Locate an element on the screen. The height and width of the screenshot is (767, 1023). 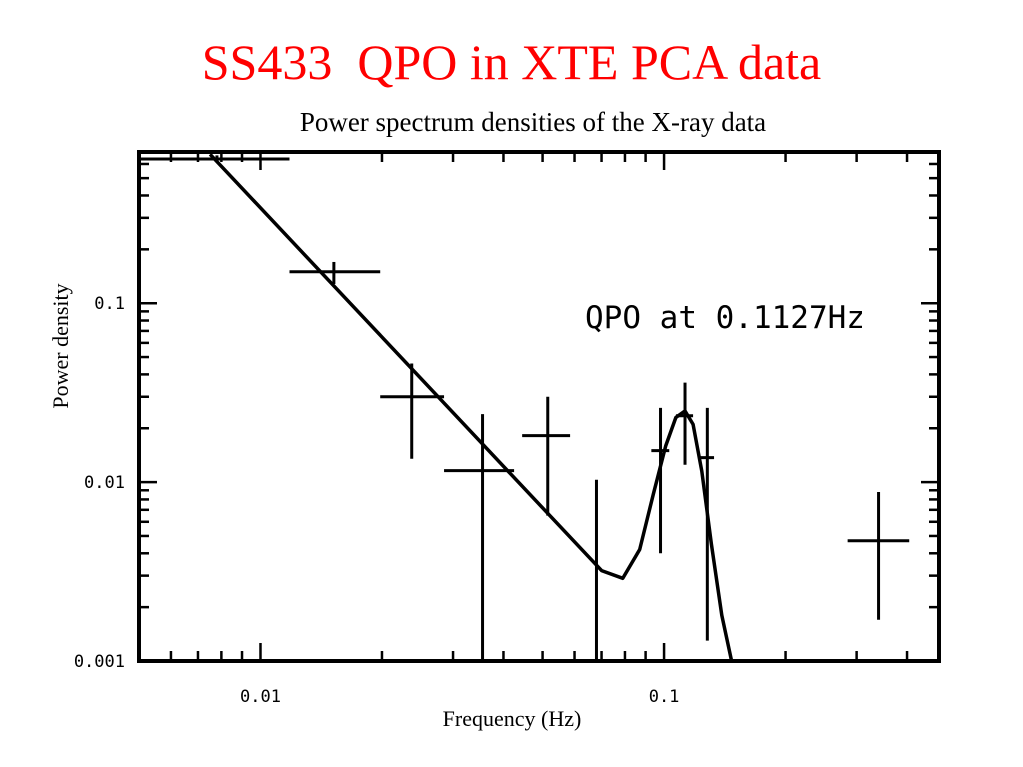
x-axis-label: Frequency (Hz) is located at coordinates (512, 718).